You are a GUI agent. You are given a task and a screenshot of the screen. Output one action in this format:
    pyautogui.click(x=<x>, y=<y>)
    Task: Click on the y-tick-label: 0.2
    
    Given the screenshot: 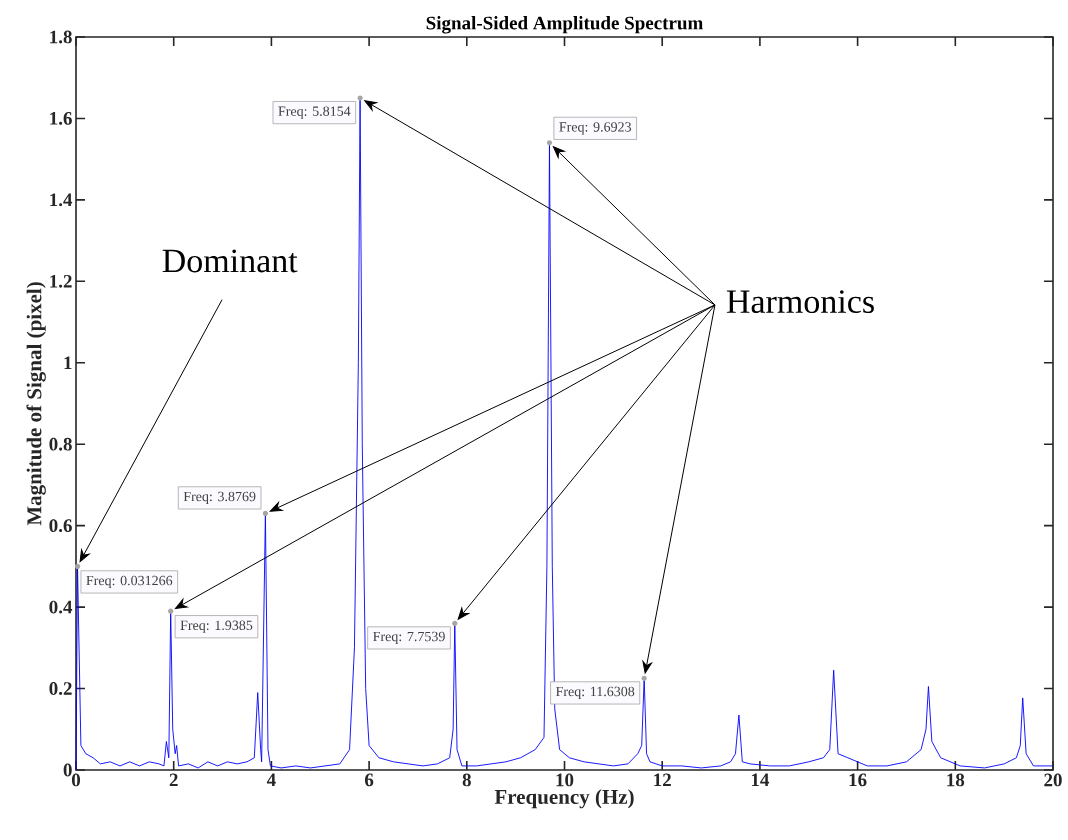 What is the action you would take?
    pyautogui.click(x=60, y=688)
    